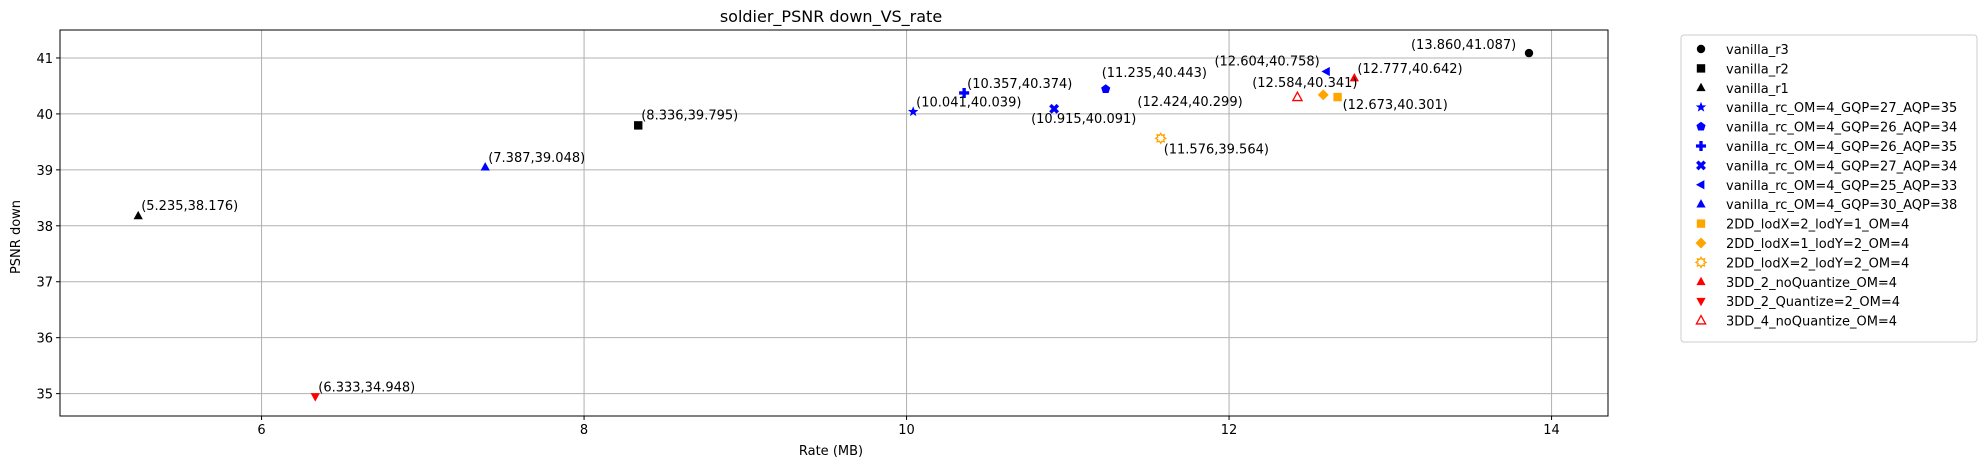 Image resolution: width=1984 pixels, height=468 pixels. I want to click on data-label: (12.673,40.301), so click(1395, 105).